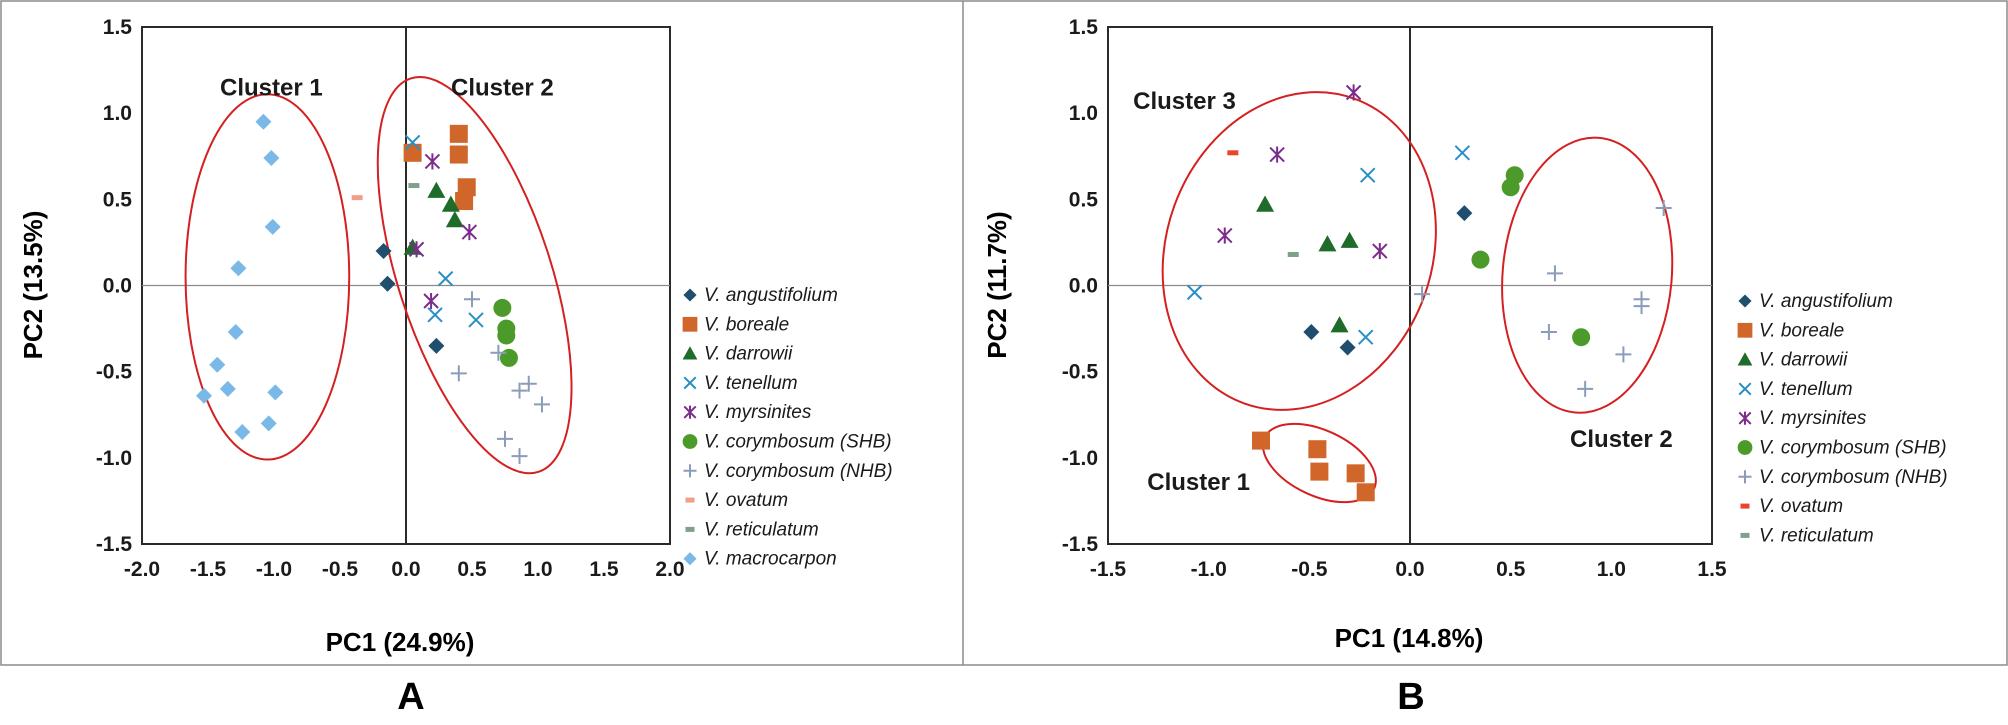 The width and height of the screenshot is (2008, 725). I want to click on legend-label-v-corymbosum-shb: V. corymbosum (SHB), so click(1853, 448).